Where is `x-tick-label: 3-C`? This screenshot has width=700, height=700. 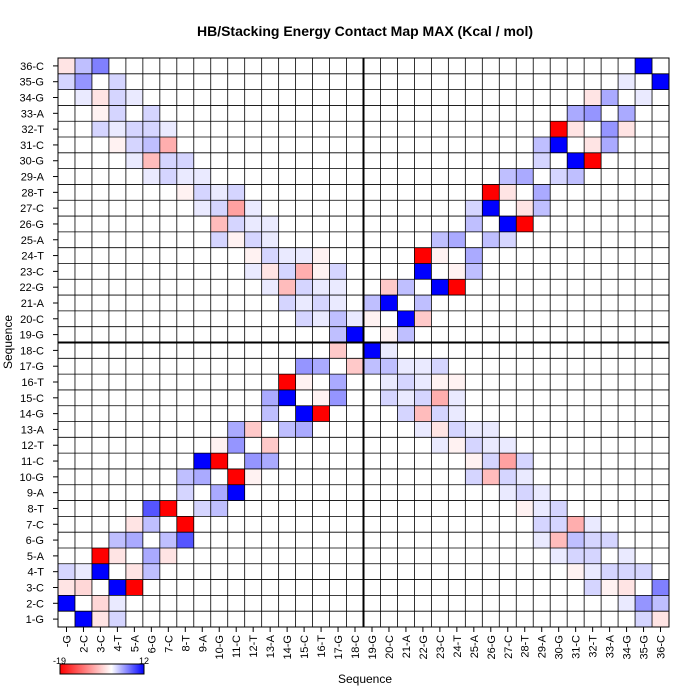 x-tick-label: 3-C is located at coordinates (101, 644).